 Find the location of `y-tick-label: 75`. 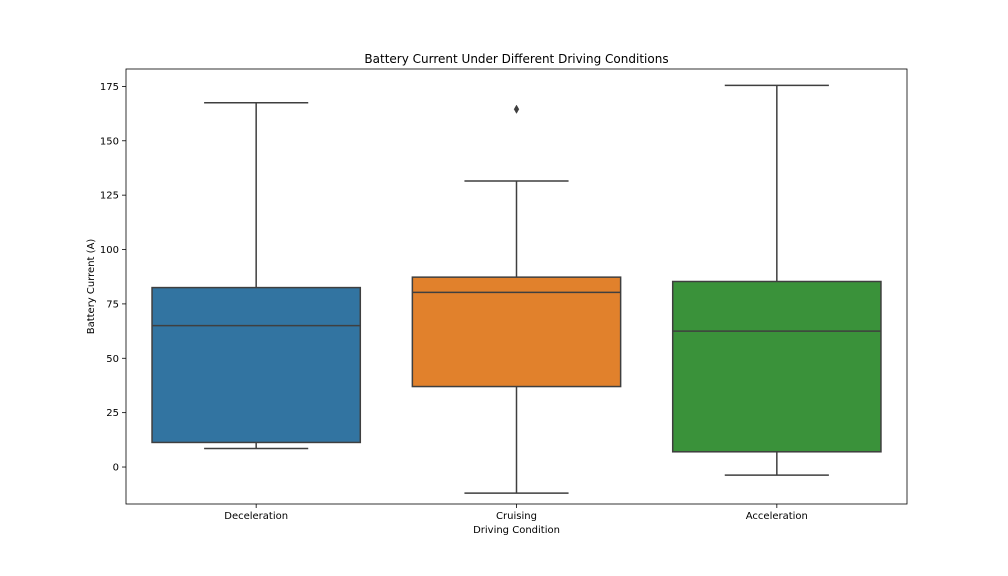

y-tick-label: 75 is located at coordinates (112, 304).